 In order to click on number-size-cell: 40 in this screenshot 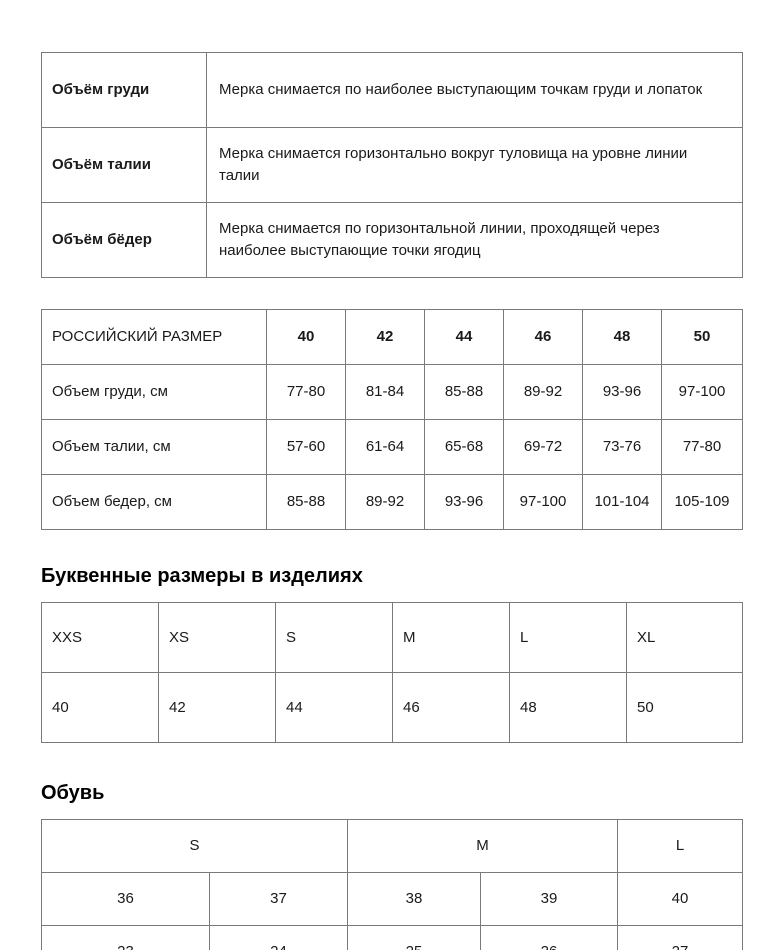, I will do `click(100, 707)`.